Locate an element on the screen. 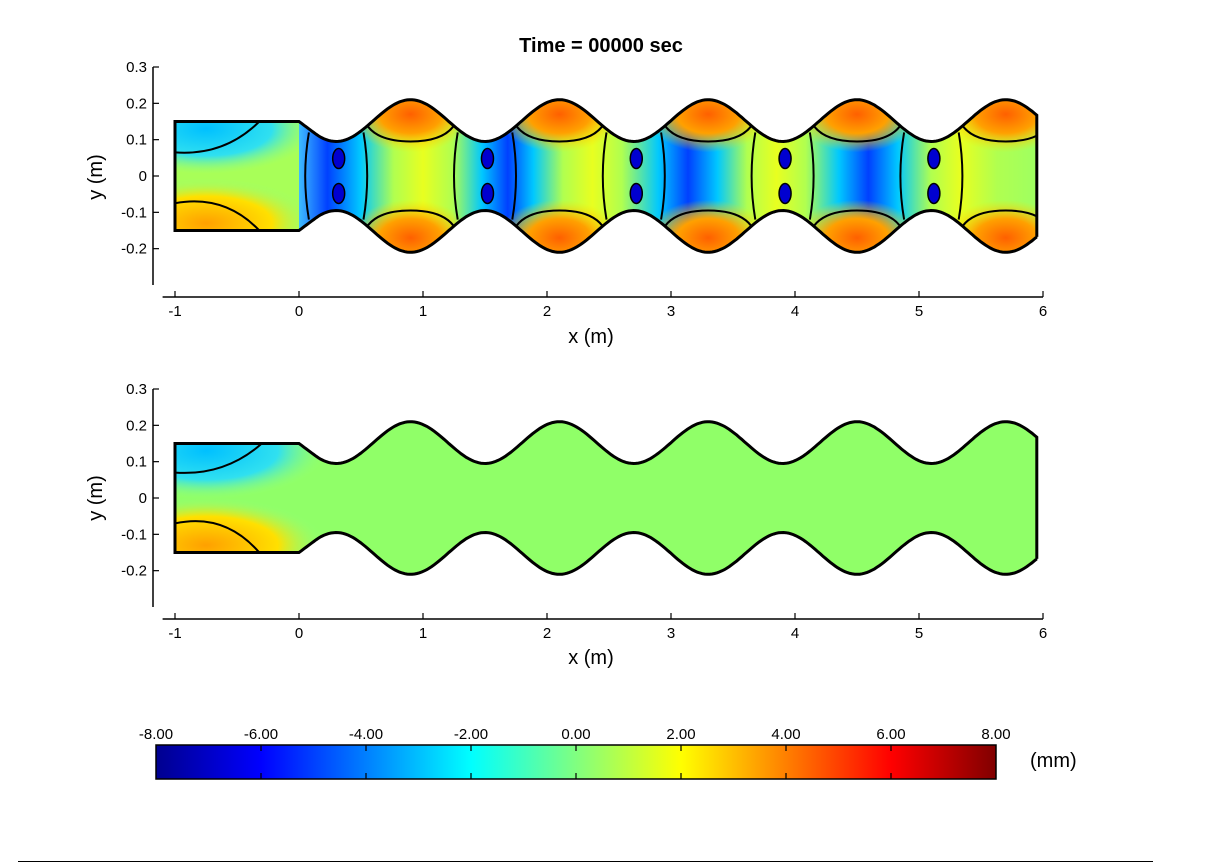 This screenshot has width=1225, height=864. colorbar-tick-label: -2.00 is located at coordinates (471, 734).